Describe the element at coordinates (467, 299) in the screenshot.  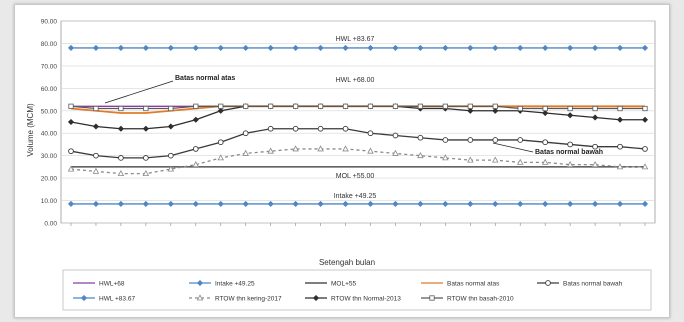
I see `legend-item: RTOW thn basah-2010` at that location.